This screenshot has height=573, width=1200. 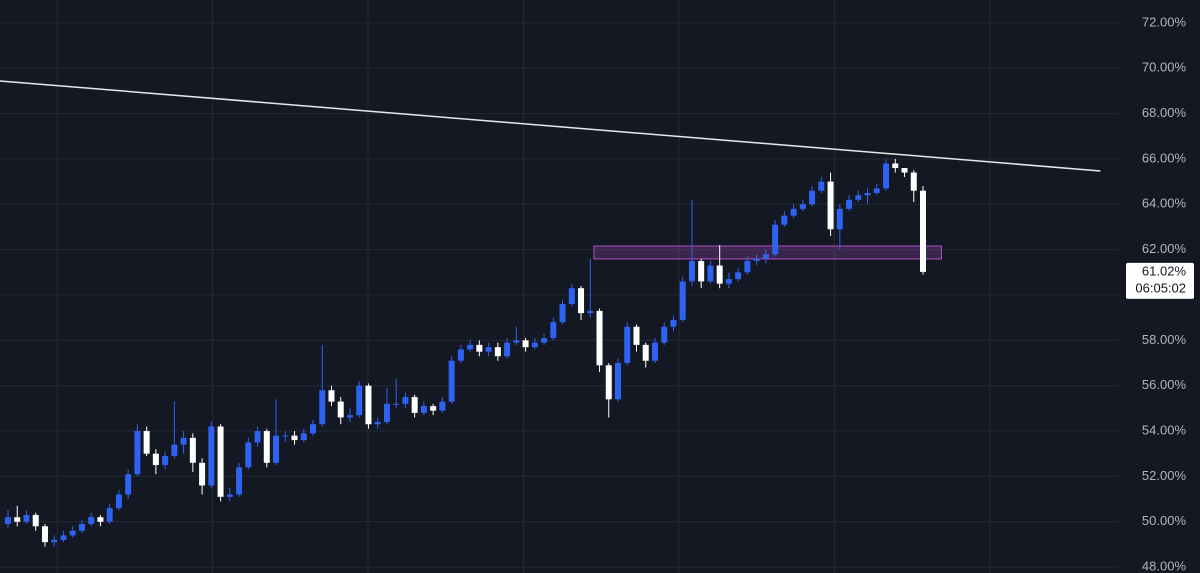 I want to click on y-tick-label: 68.00%, so click(x=1164, y=112).